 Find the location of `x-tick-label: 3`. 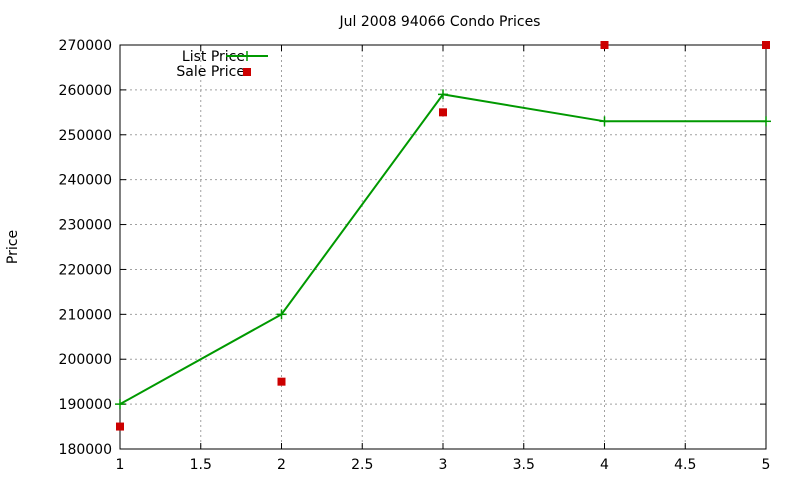

x-tick-label: 3 is located at coordinates (443, 465).